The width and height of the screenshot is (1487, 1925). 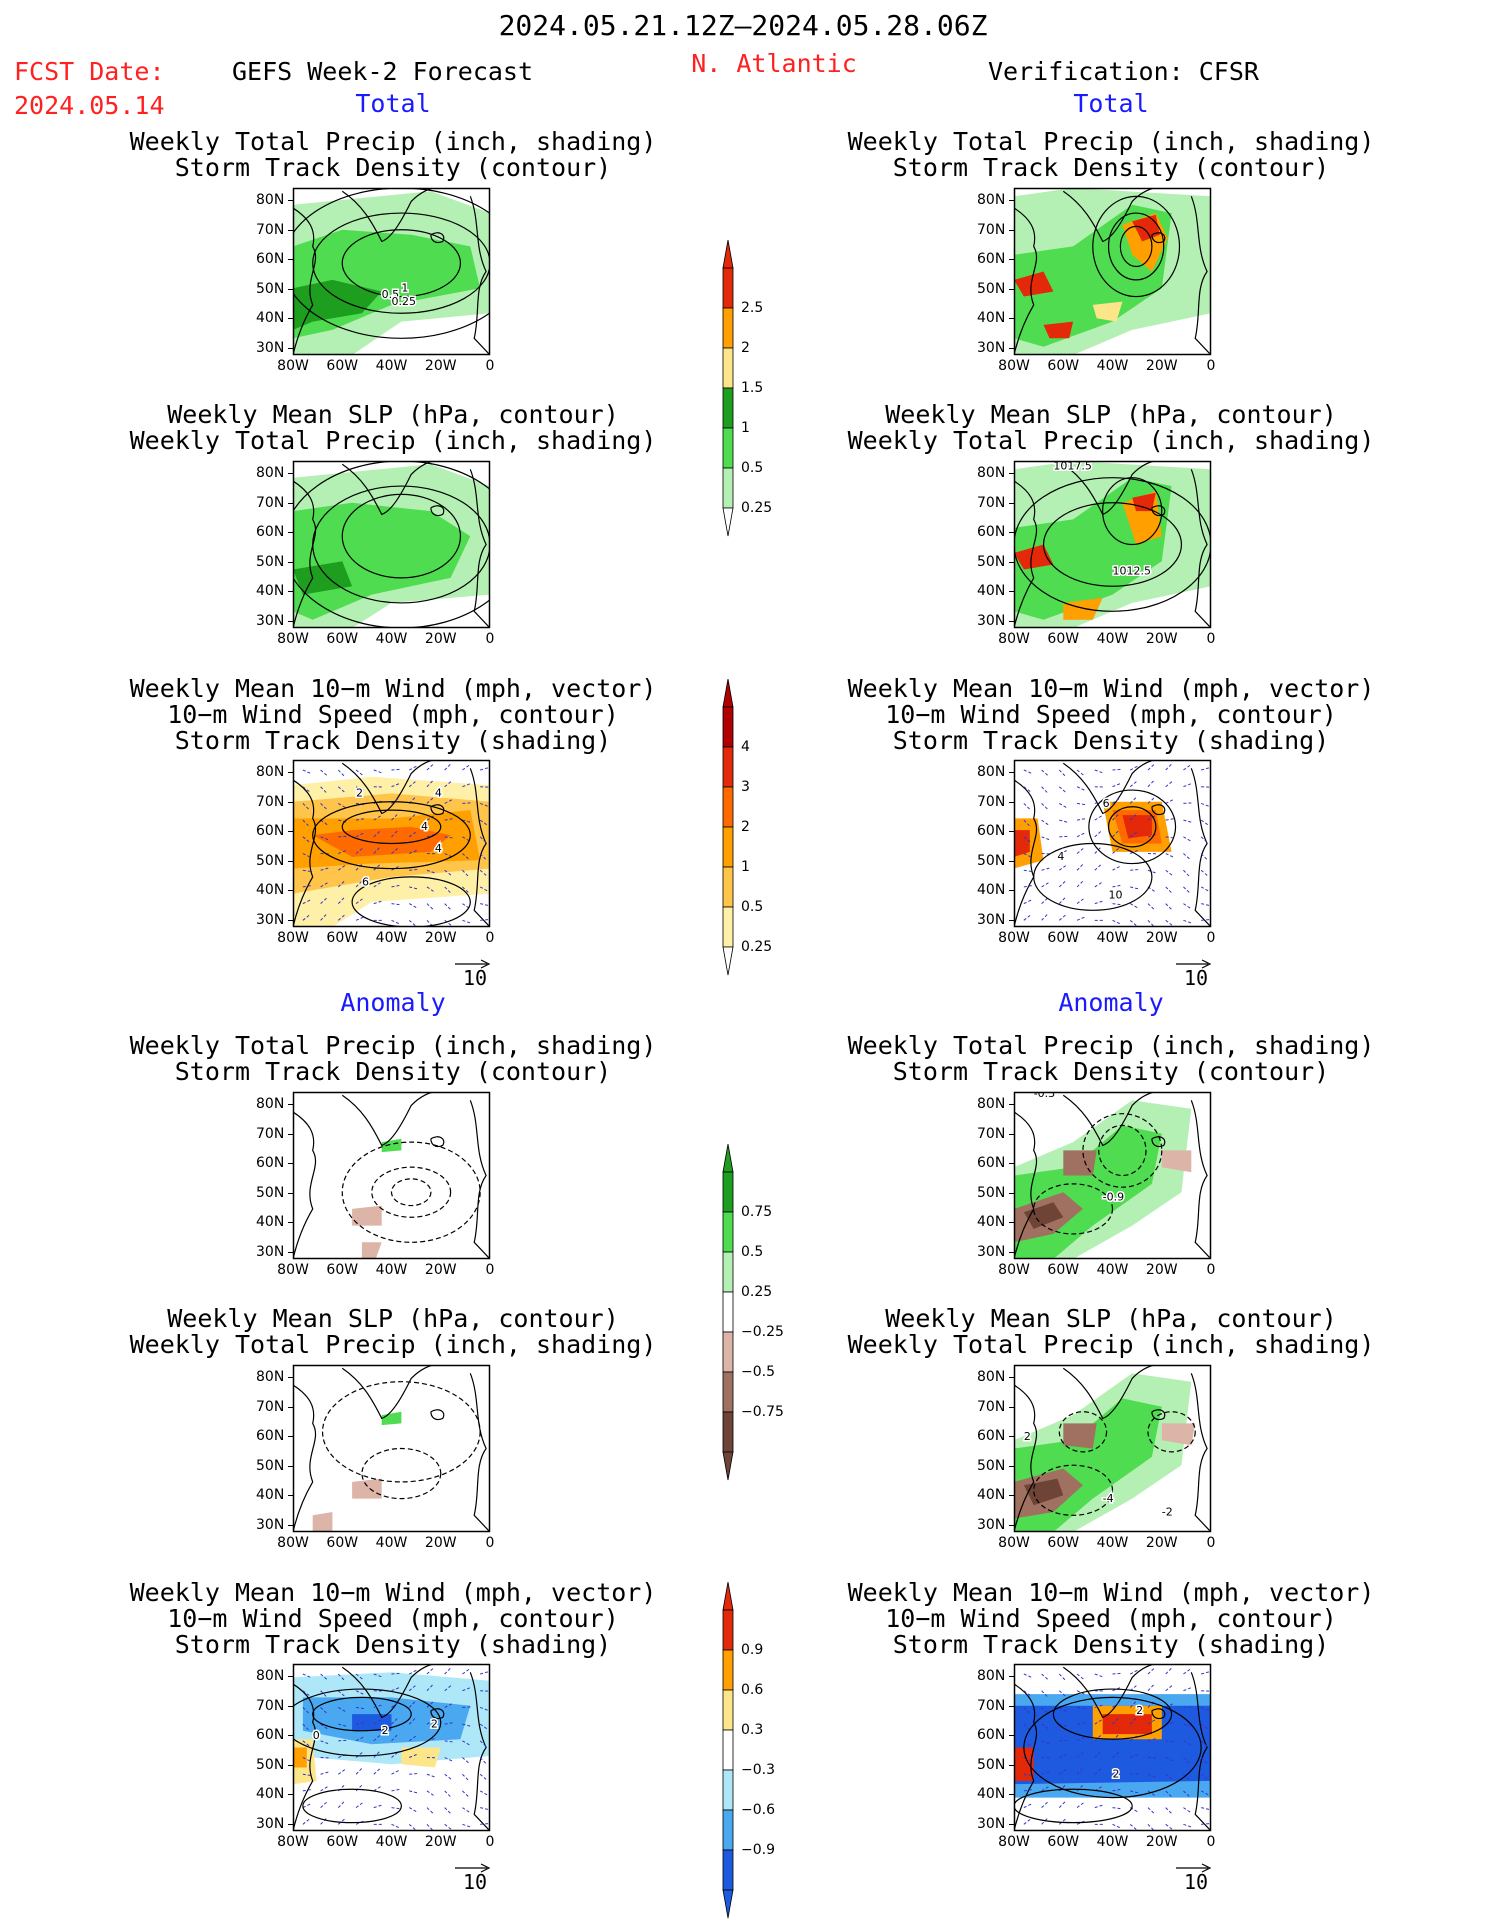 What do you see at coordinates (393, 167) in the screenshot?
I see `panel-title-line: Storm Track Density (contour)` at bounding box center [393, 167].